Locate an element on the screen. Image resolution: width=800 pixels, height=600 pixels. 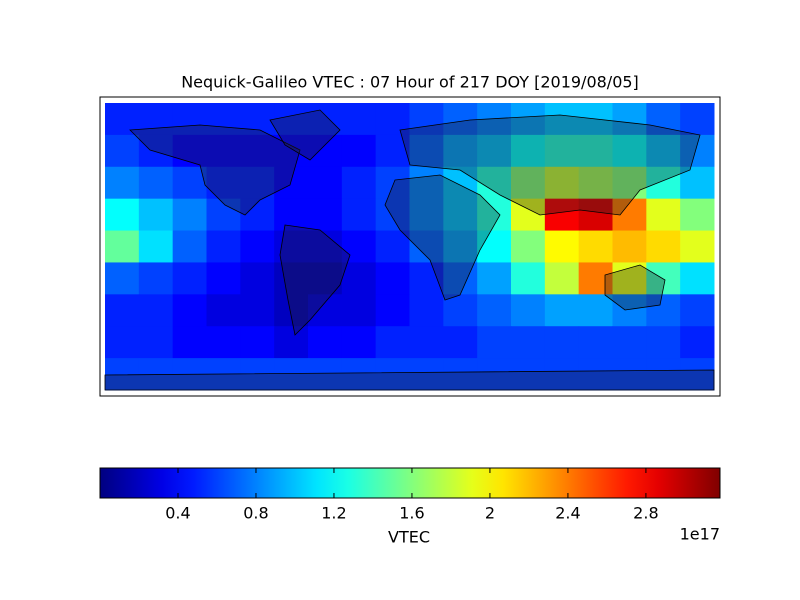
colorbar-tick-label: 2.4 is located at coordinates (567, 513).